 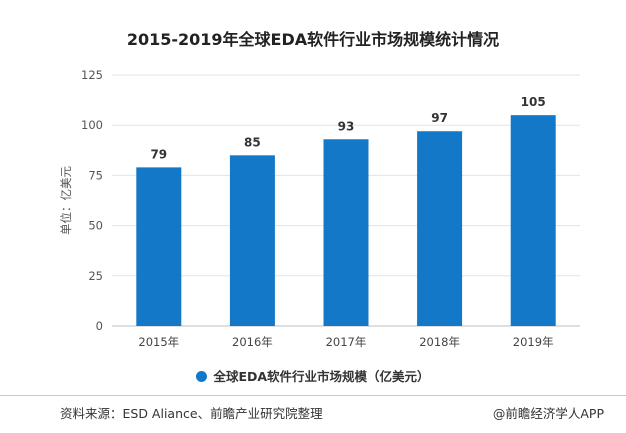 I want to click on footer: 资料来源：ESD Aliance、前瞻产业研究院整理 @前瞻经济学人APP, so click(x=313, y=408).